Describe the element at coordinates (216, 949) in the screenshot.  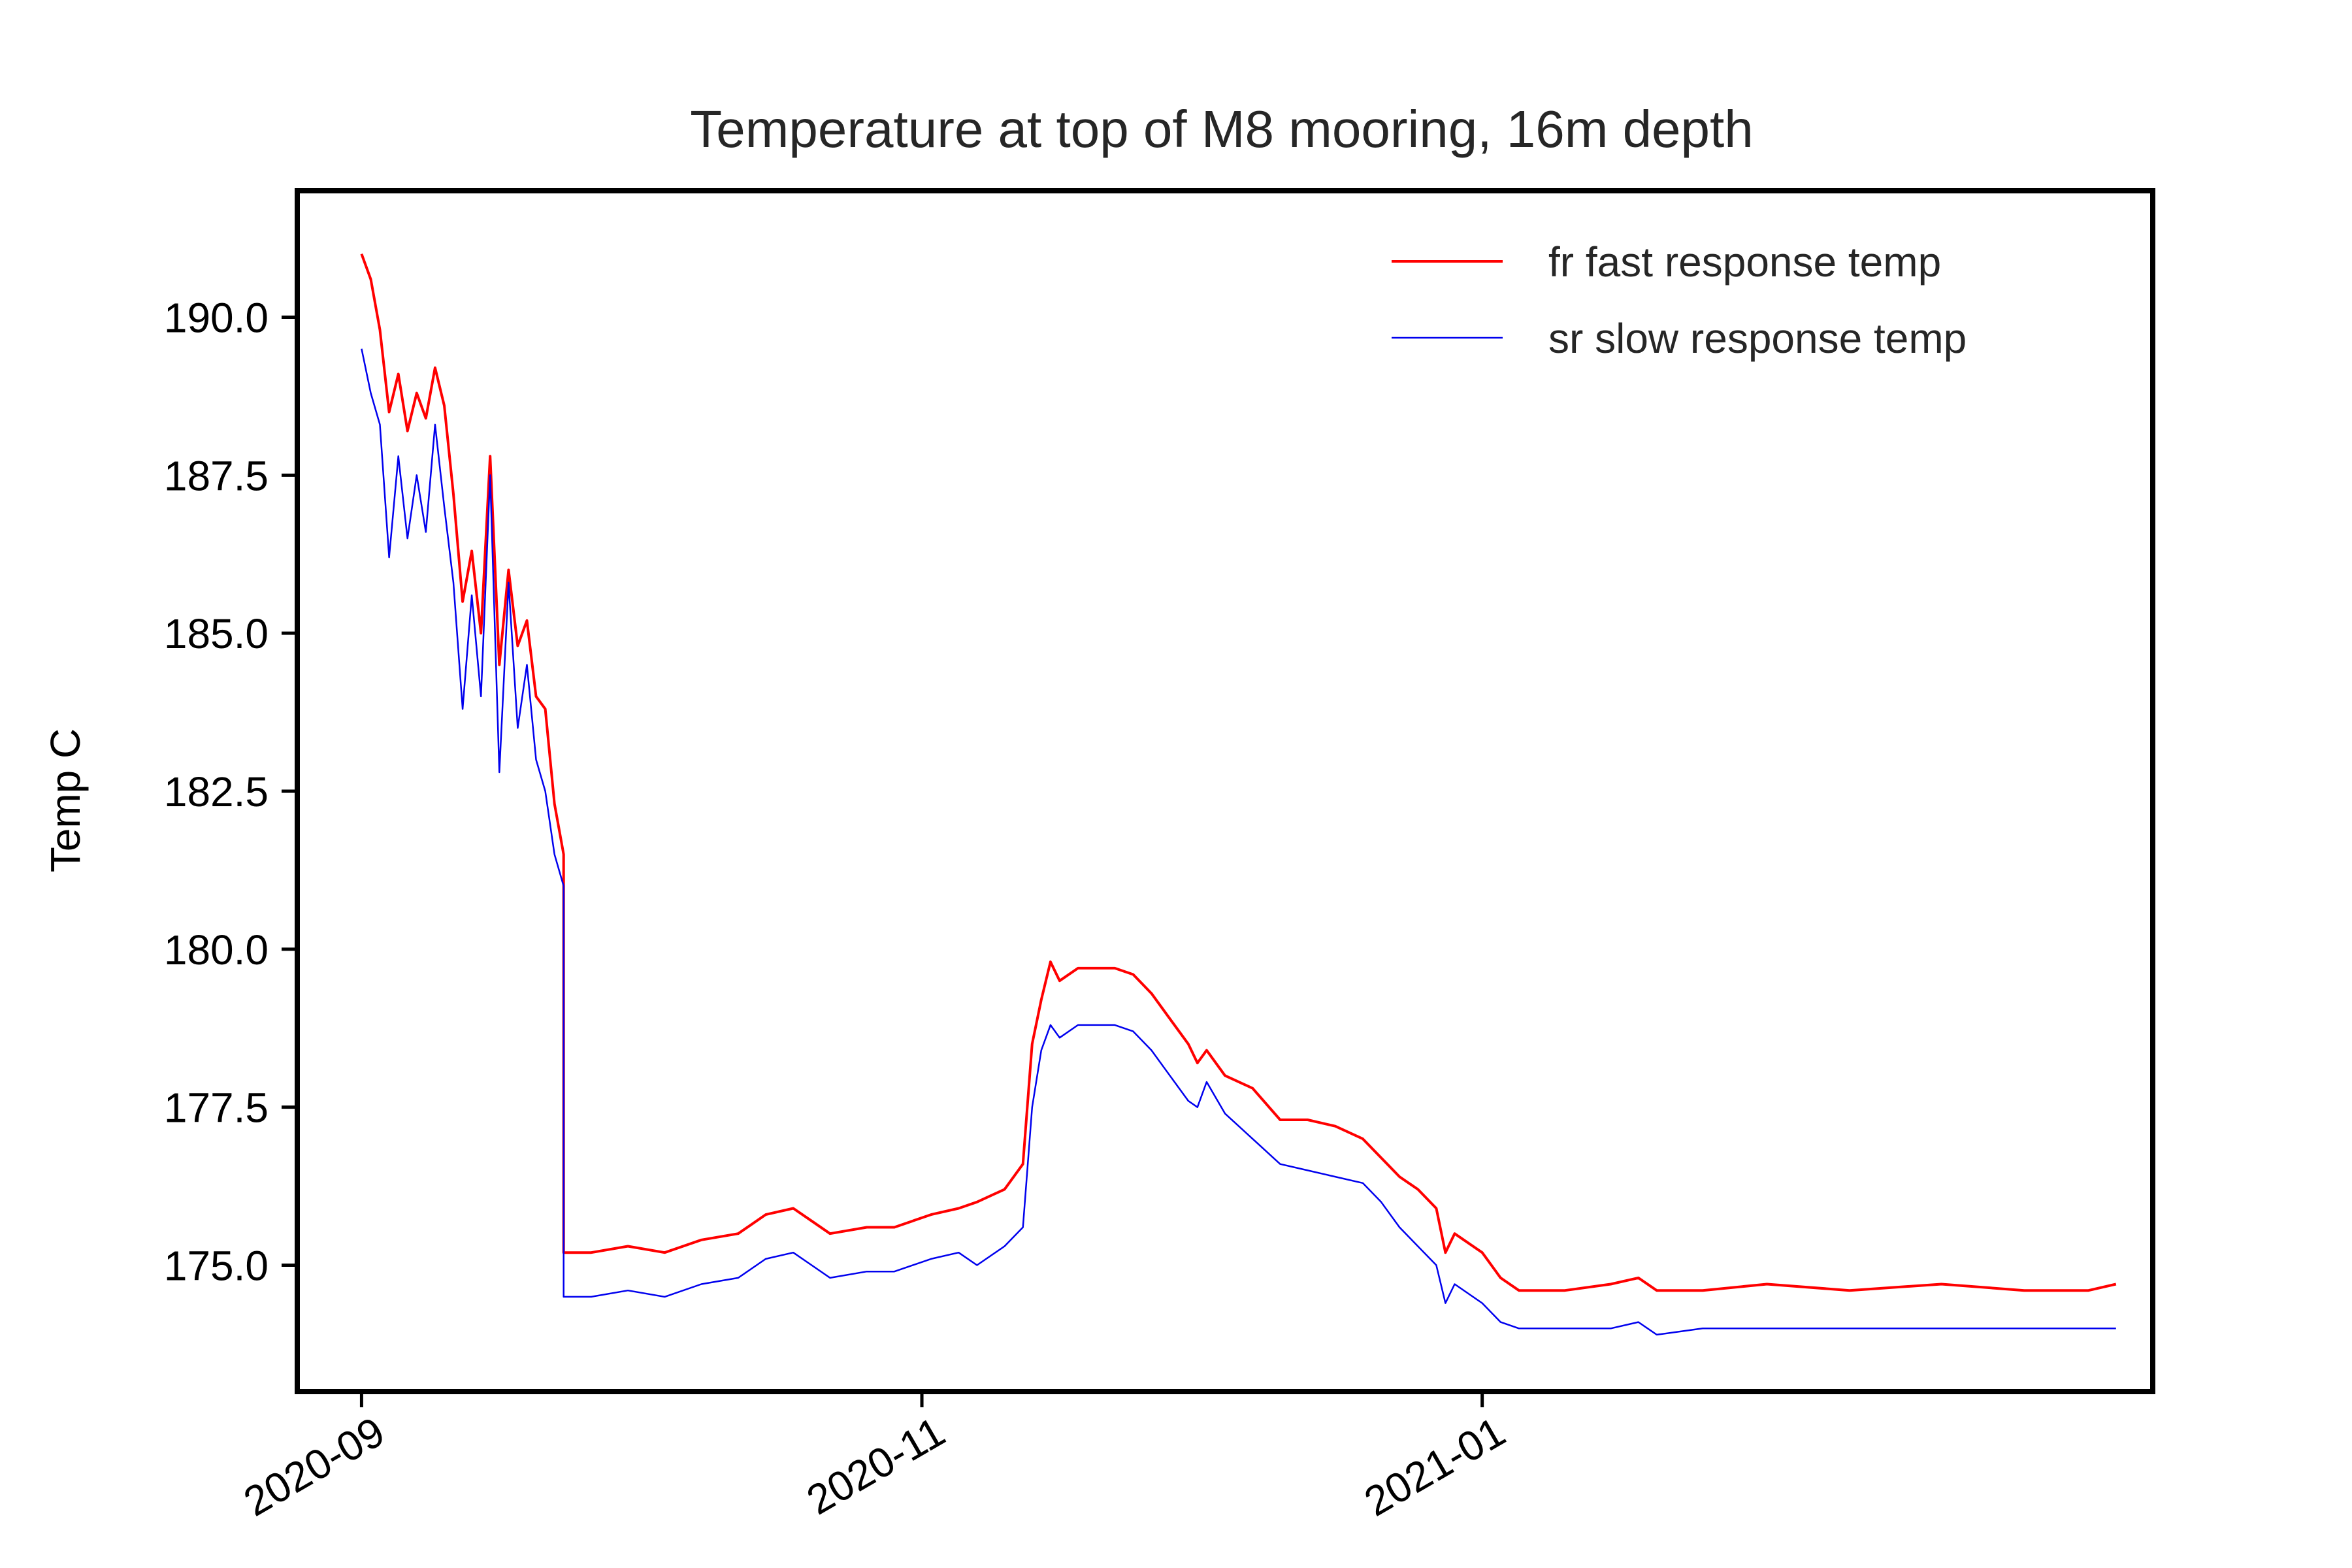
I see `y-tick-label: 180.0` at that location.